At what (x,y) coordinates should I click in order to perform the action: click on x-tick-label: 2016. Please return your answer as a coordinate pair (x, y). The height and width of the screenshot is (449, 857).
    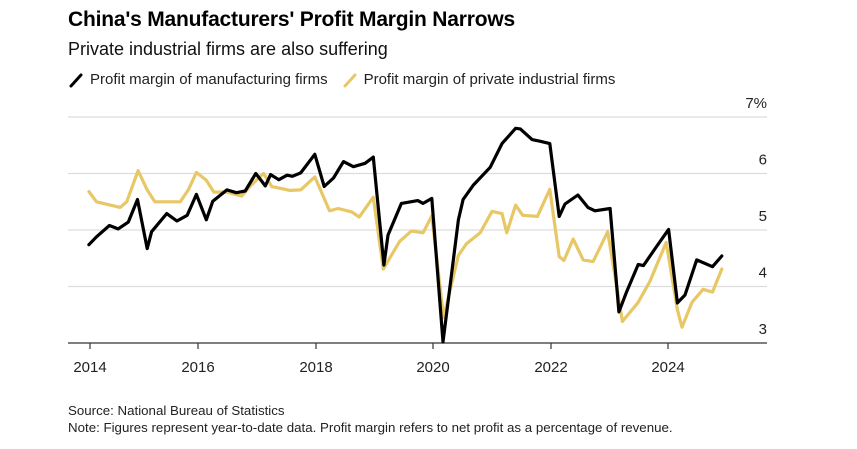
    Looking at the image, I should click on (197, 367).